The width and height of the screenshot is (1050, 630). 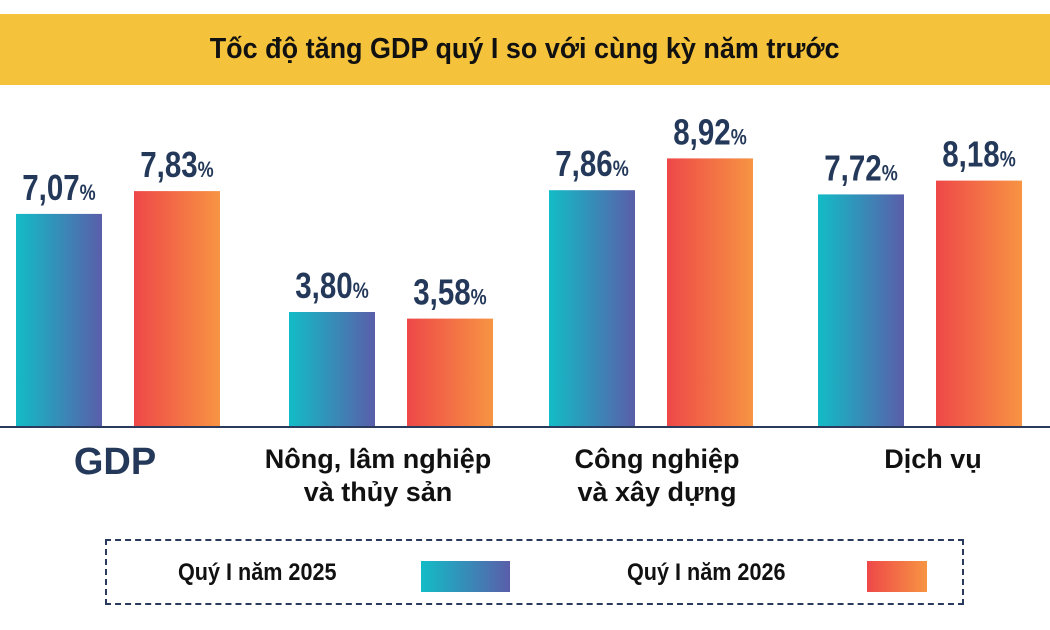 I want to click on legend-label-2025: Quý I năm 2025, so click(x=257, y=572).